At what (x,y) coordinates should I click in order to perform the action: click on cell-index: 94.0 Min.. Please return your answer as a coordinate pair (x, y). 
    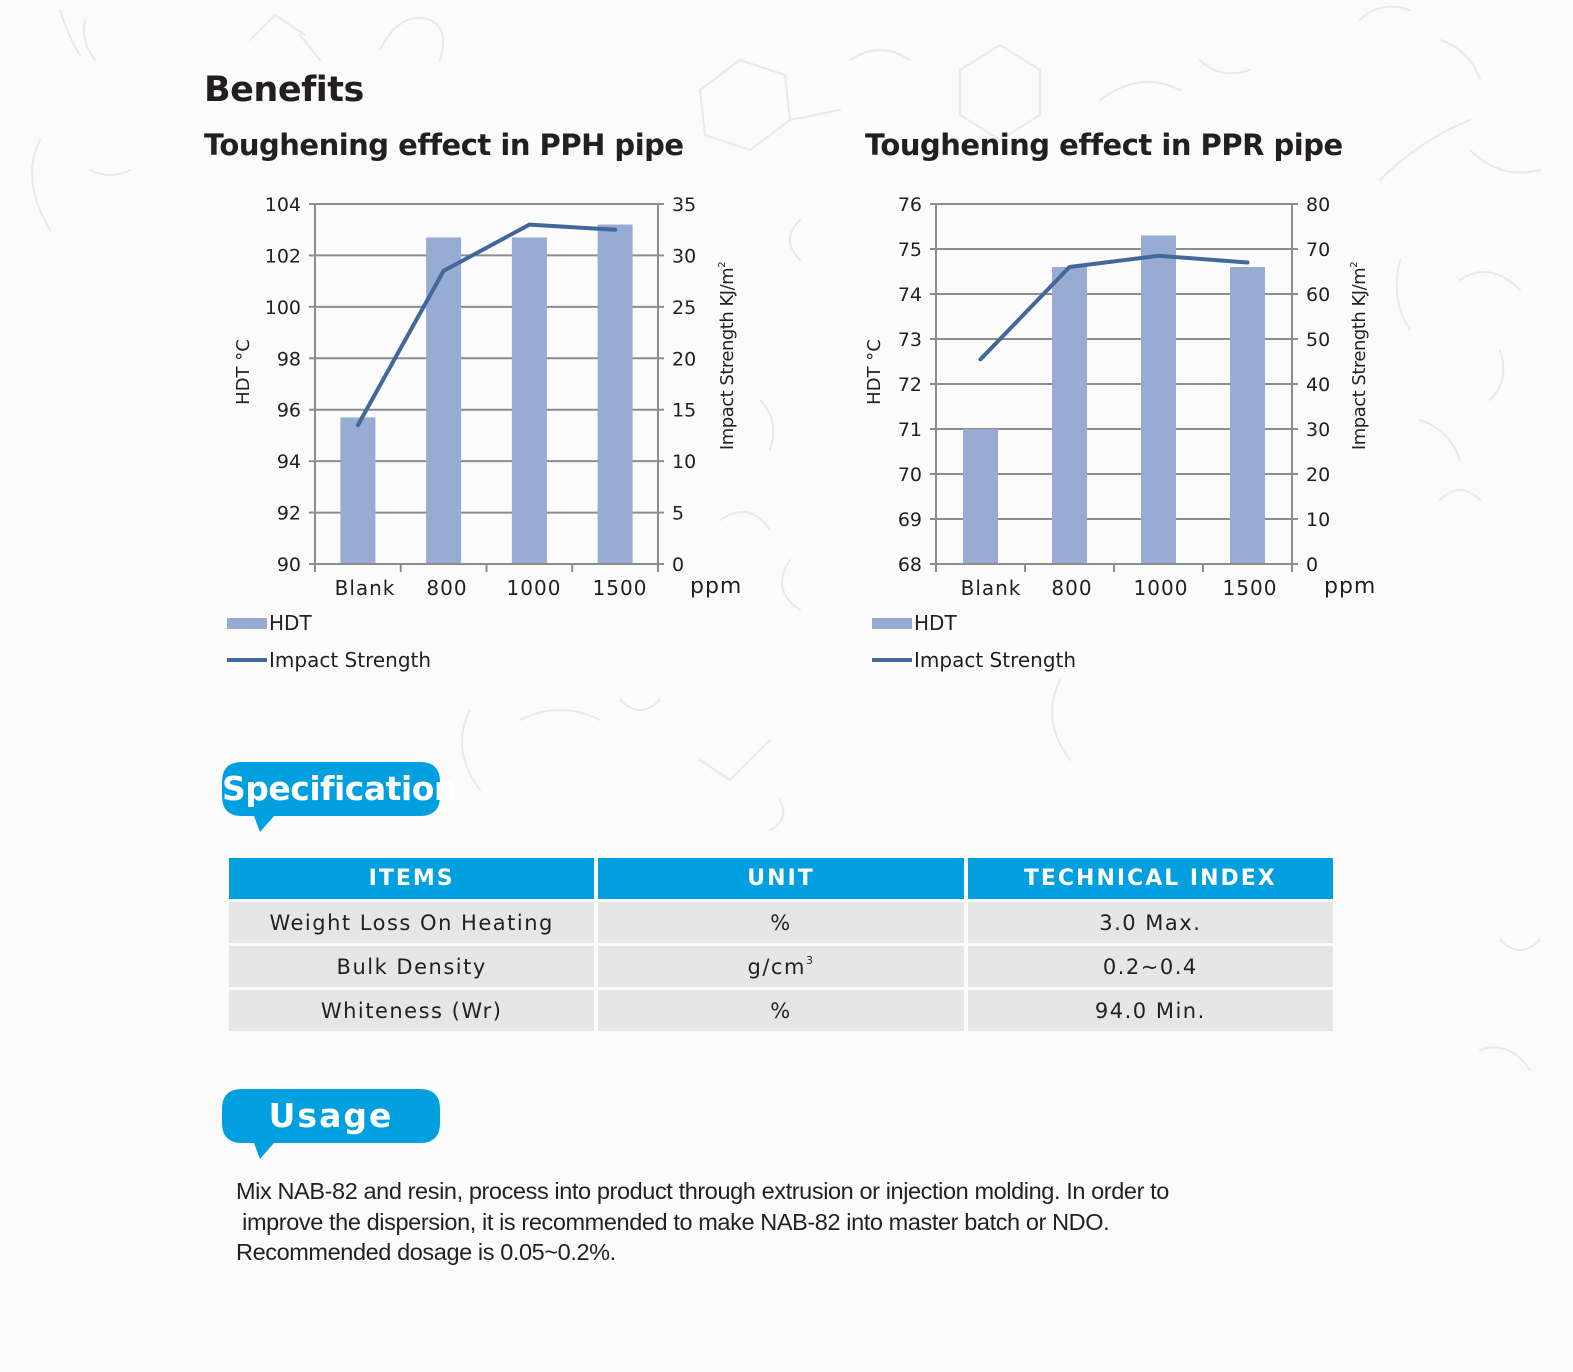
    Looking at the image, I should click on (1150, 1010).